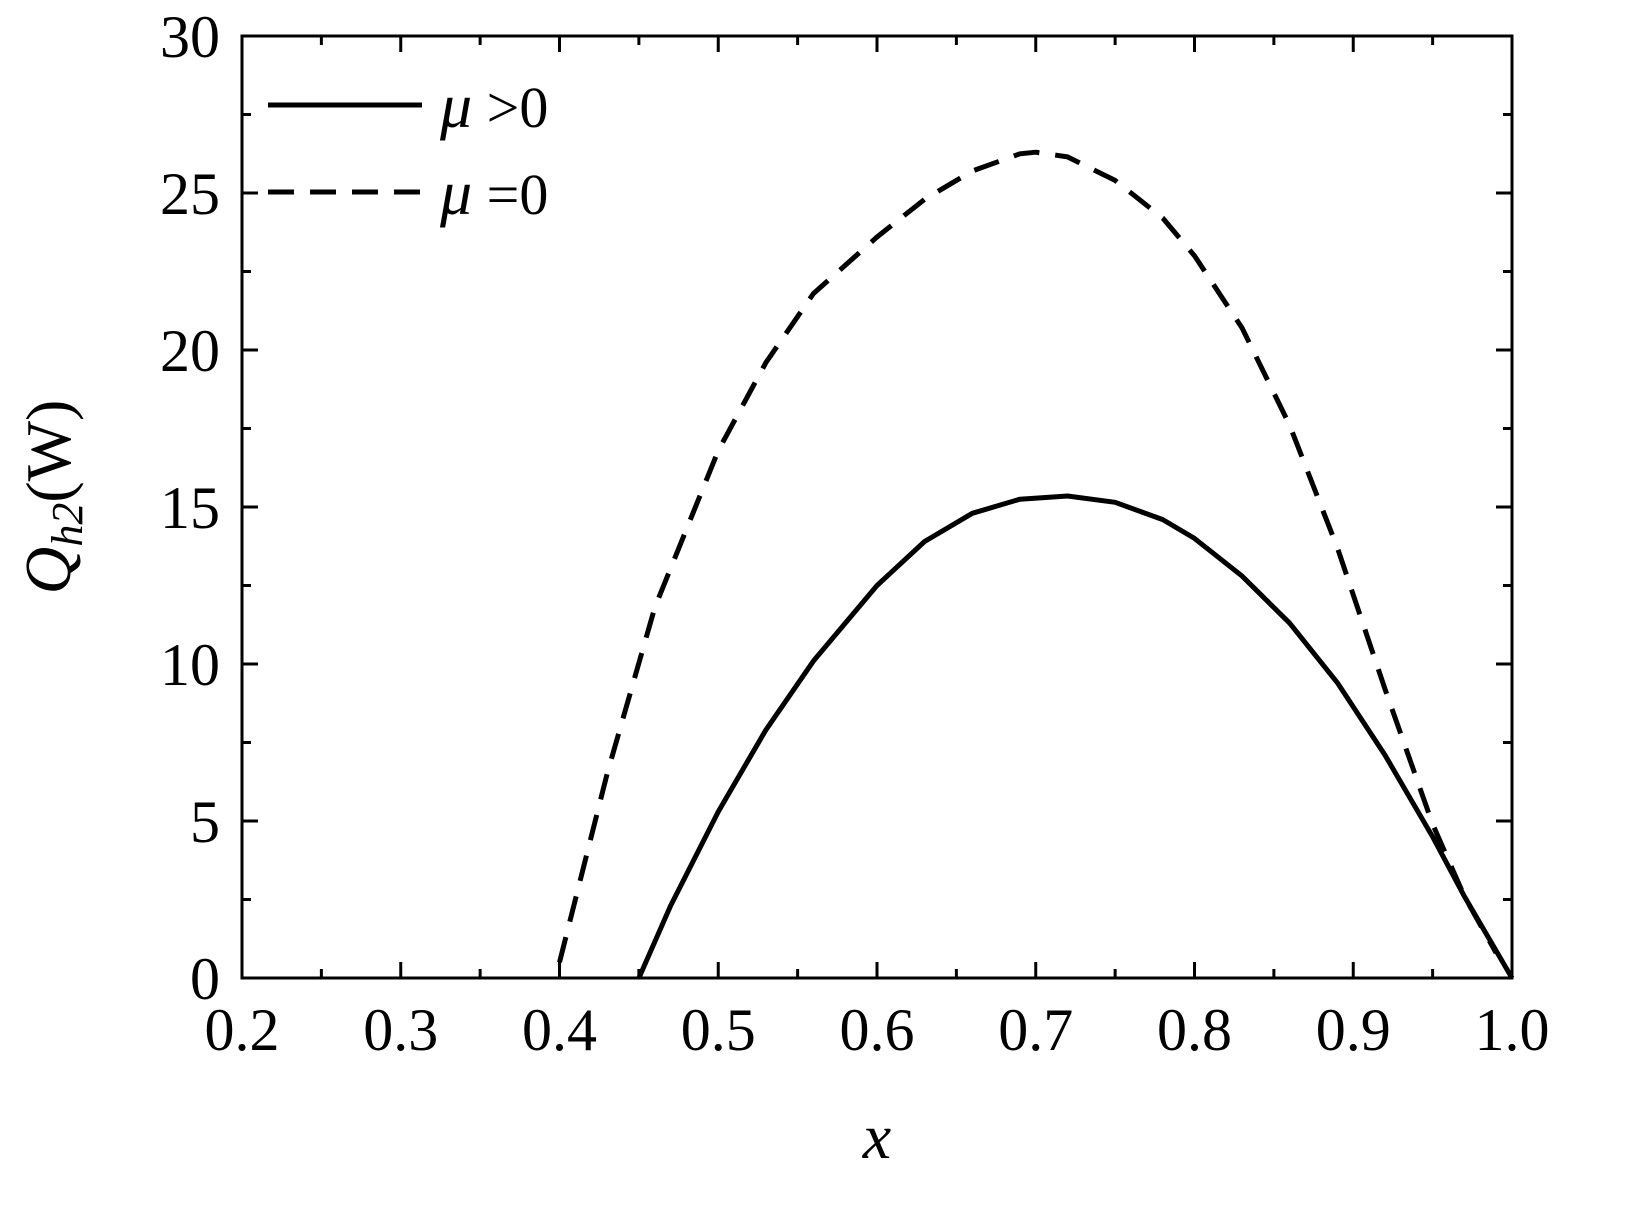 This screenshot has height=1231, width=1628. What do you see at coordinates (1512, 1030) in the screenshot?
I see `x-tick-label: 1.0` at bounding box center [1512, 1030].